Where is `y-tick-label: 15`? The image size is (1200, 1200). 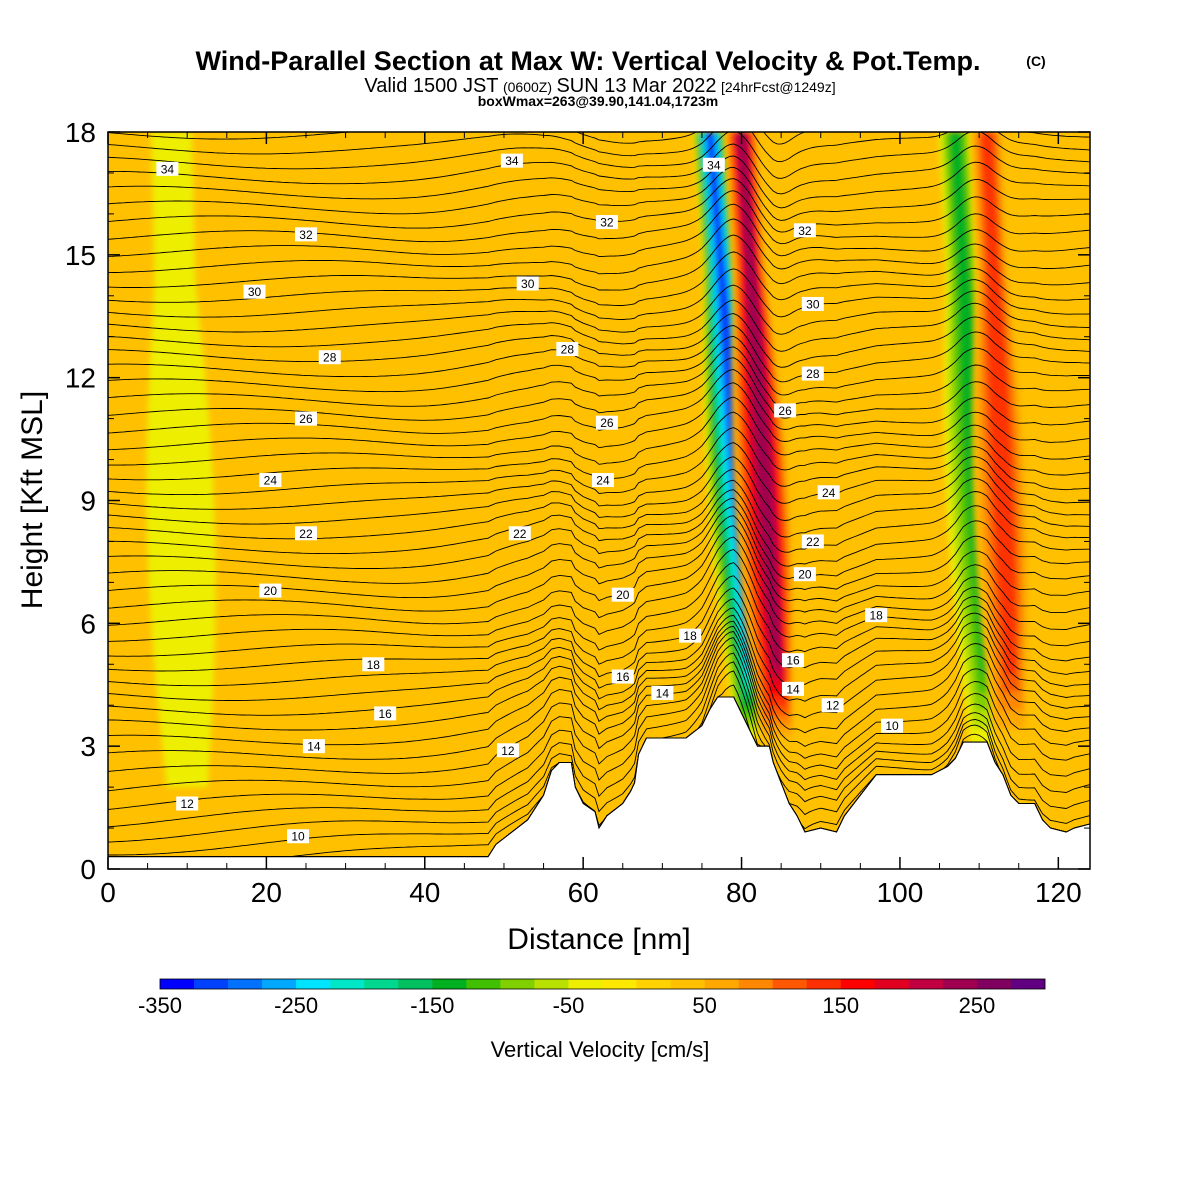
y-tick-label: 15 is located at coordinates (80, 255).